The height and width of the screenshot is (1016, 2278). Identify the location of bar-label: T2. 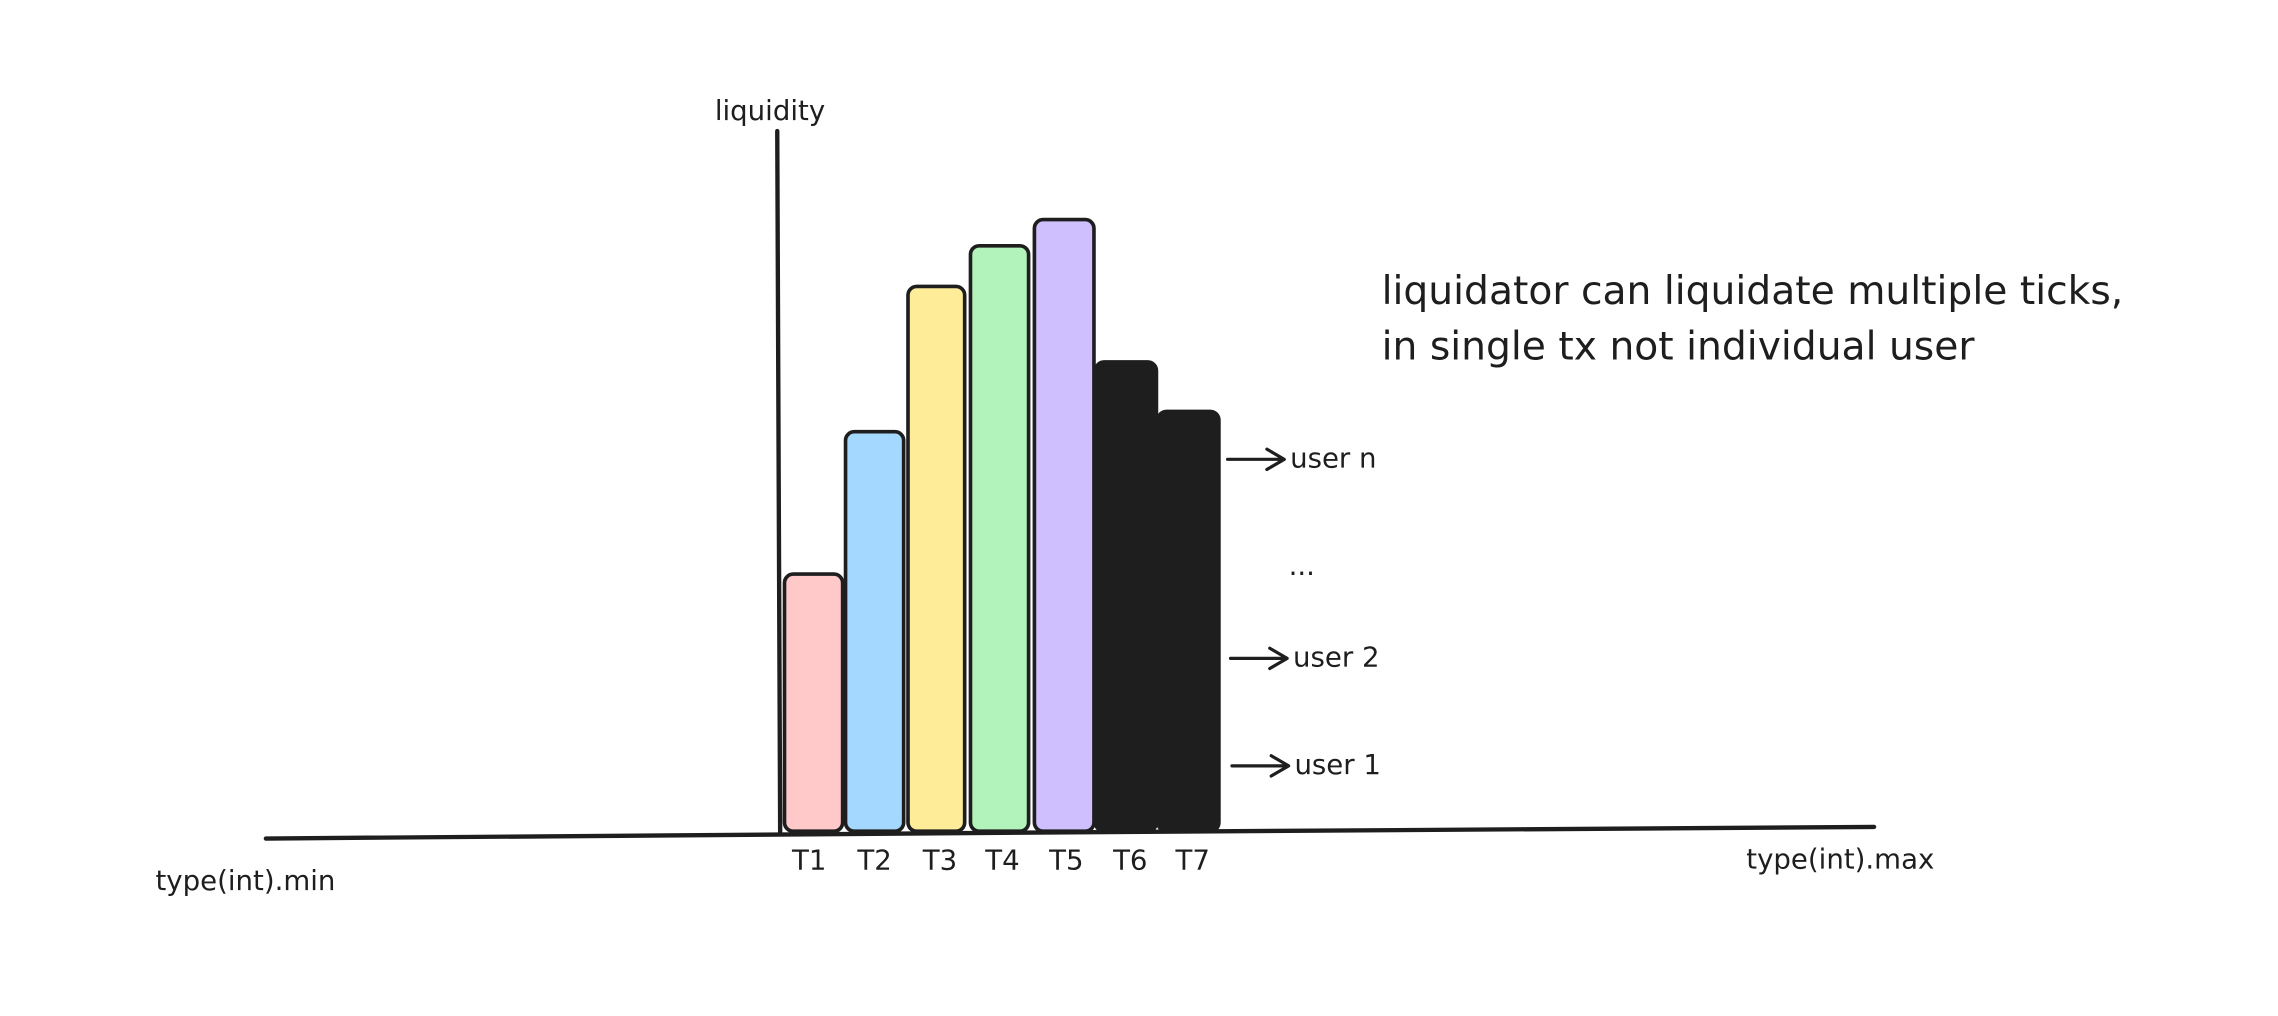
(873, 860).